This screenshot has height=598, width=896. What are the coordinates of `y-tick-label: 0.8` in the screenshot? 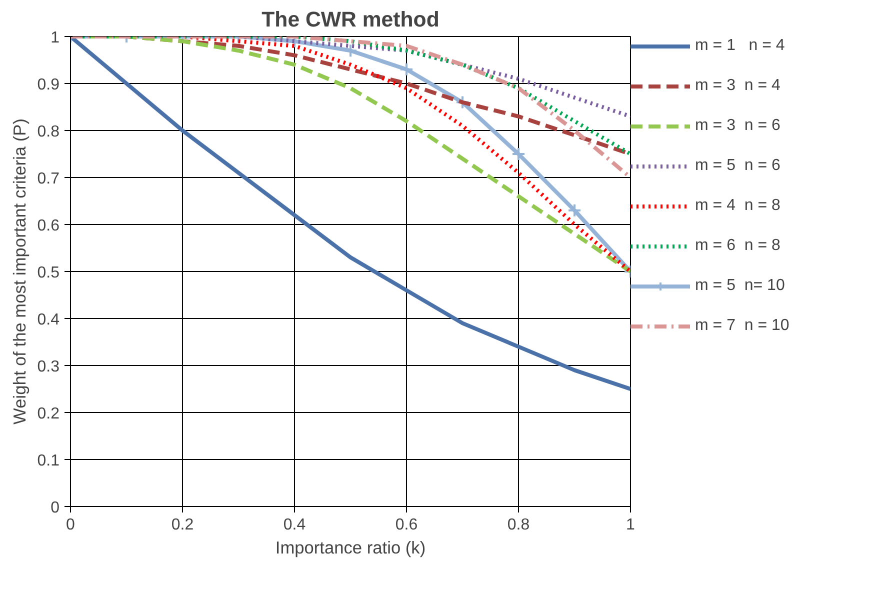 It's located at (48, 132).